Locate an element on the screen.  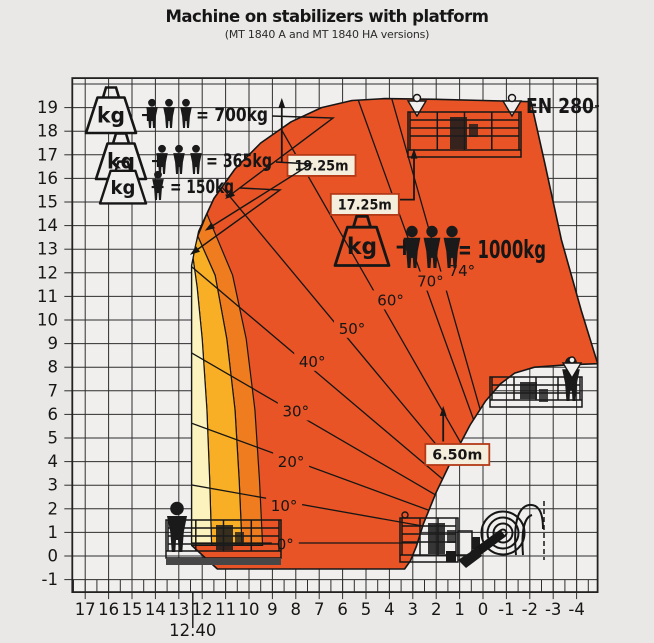
svg-text: = 700kg is located at coordinates (232, 115).